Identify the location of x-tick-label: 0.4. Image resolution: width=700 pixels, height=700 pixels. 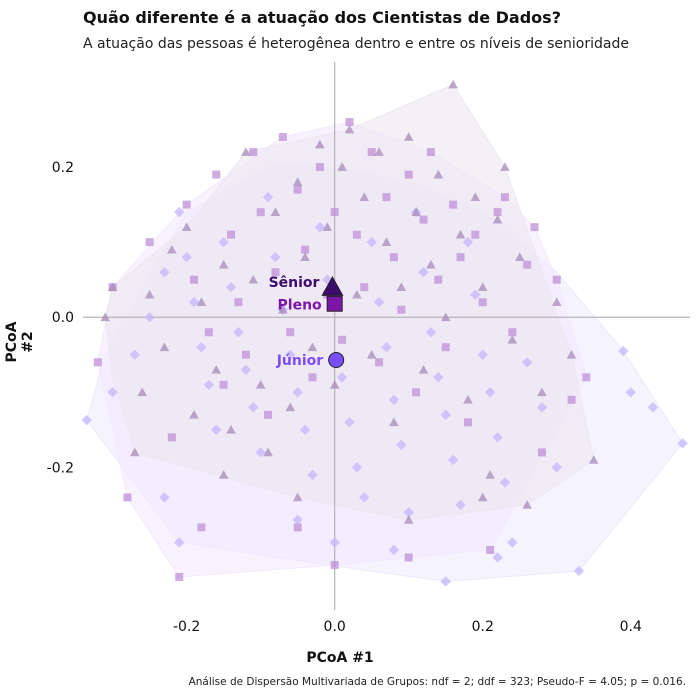
(631, 627).